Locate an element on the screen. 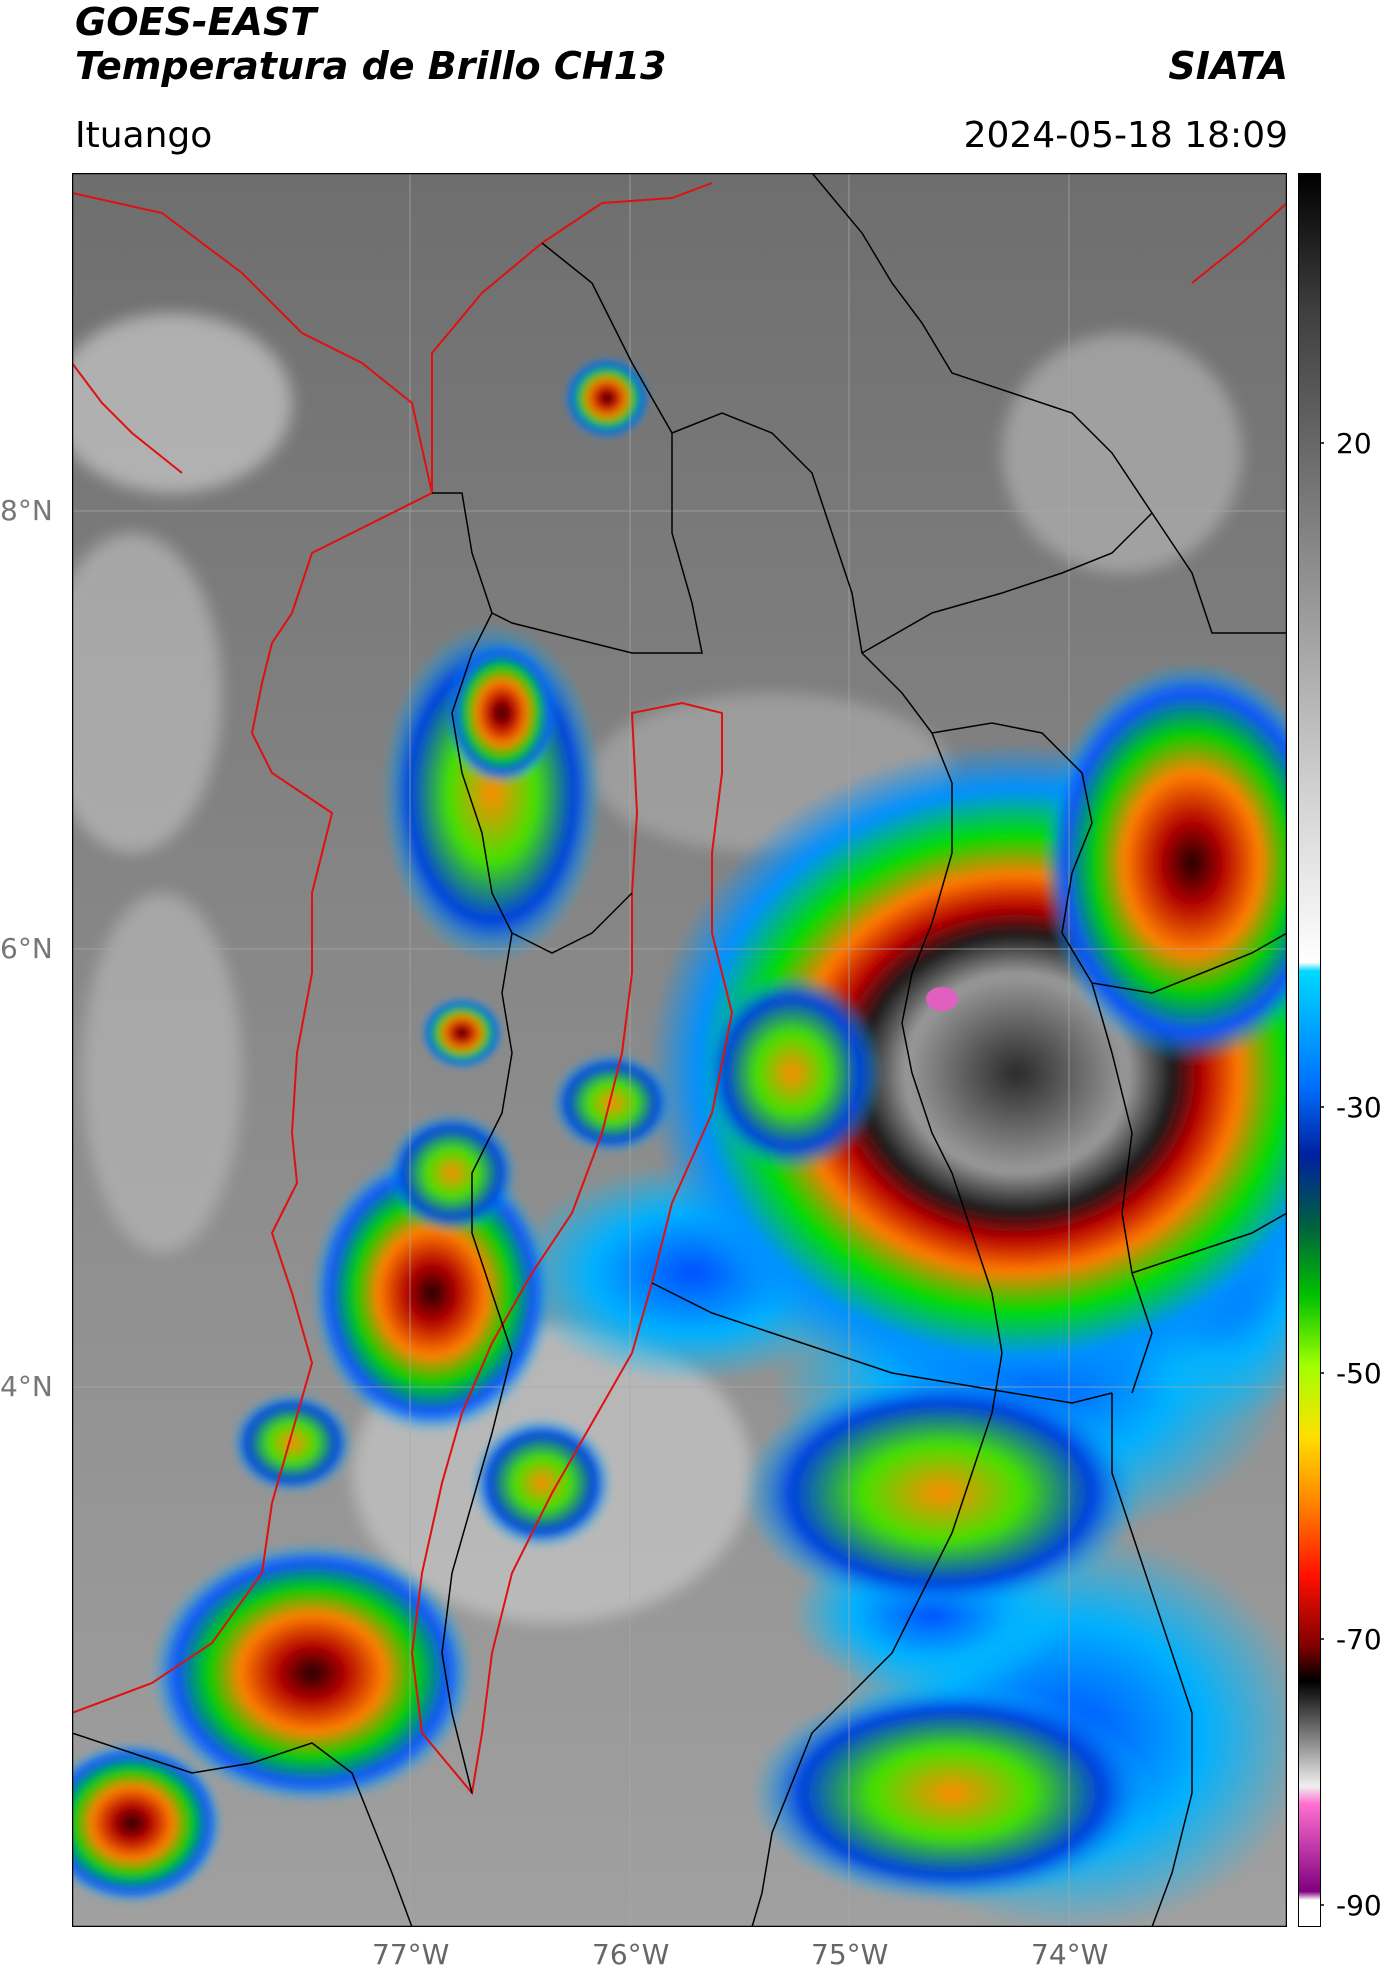 The width and height of the screenshot is (1384, 1981). region-label: Ituango is located at coordinates (144, 135).